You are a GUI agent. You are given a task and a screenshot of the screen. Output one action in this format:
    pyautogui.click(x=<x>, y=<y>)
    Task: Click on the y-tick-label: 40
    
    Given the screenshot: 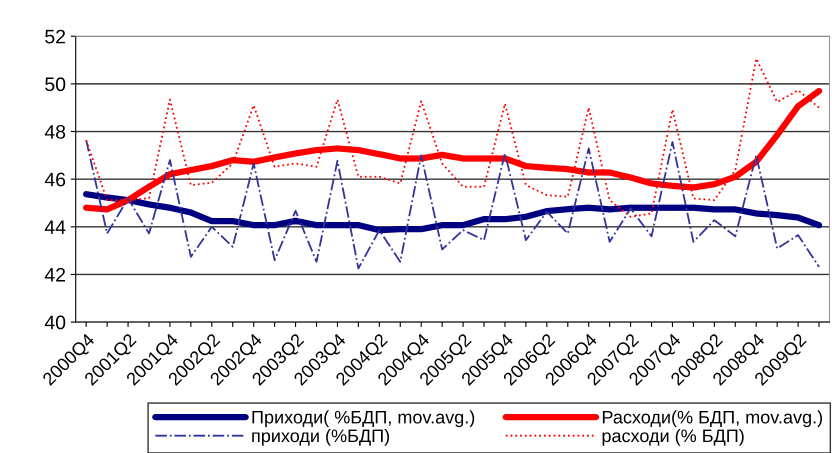 What is the action you would take?
    pyautogui.click(x=55, y=323)
    